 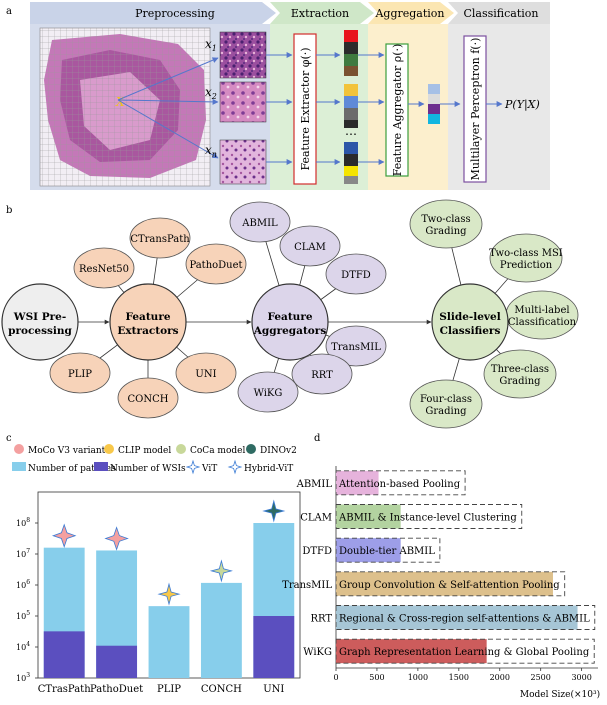 What do you see at coordinates (169, 689) in the screenshot?
I see `x-tick-label: PLIP` at bounding box center [169, 689].